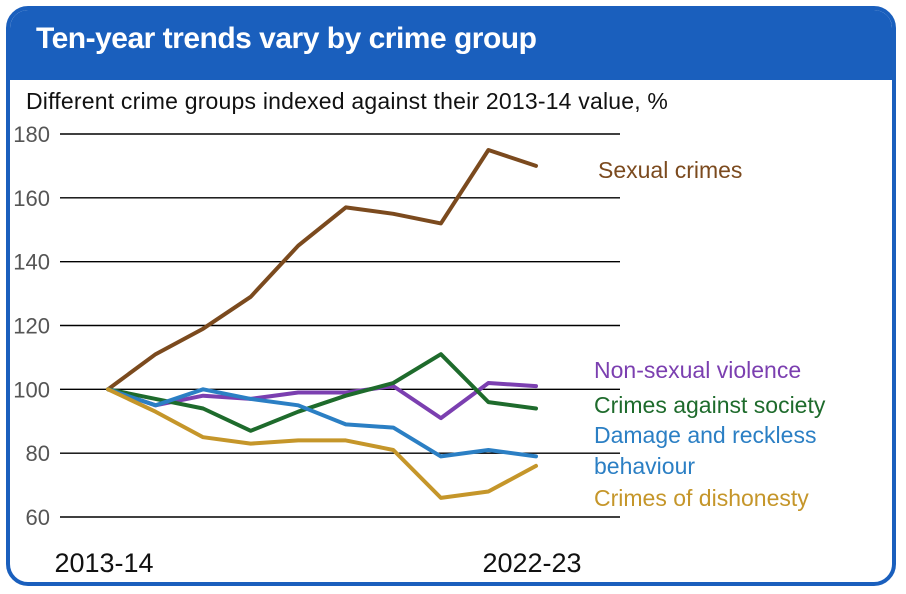 This screenshot has width=906, height=594. I want to click on series-label: Crimes of dishonesty, so click(701, 498).